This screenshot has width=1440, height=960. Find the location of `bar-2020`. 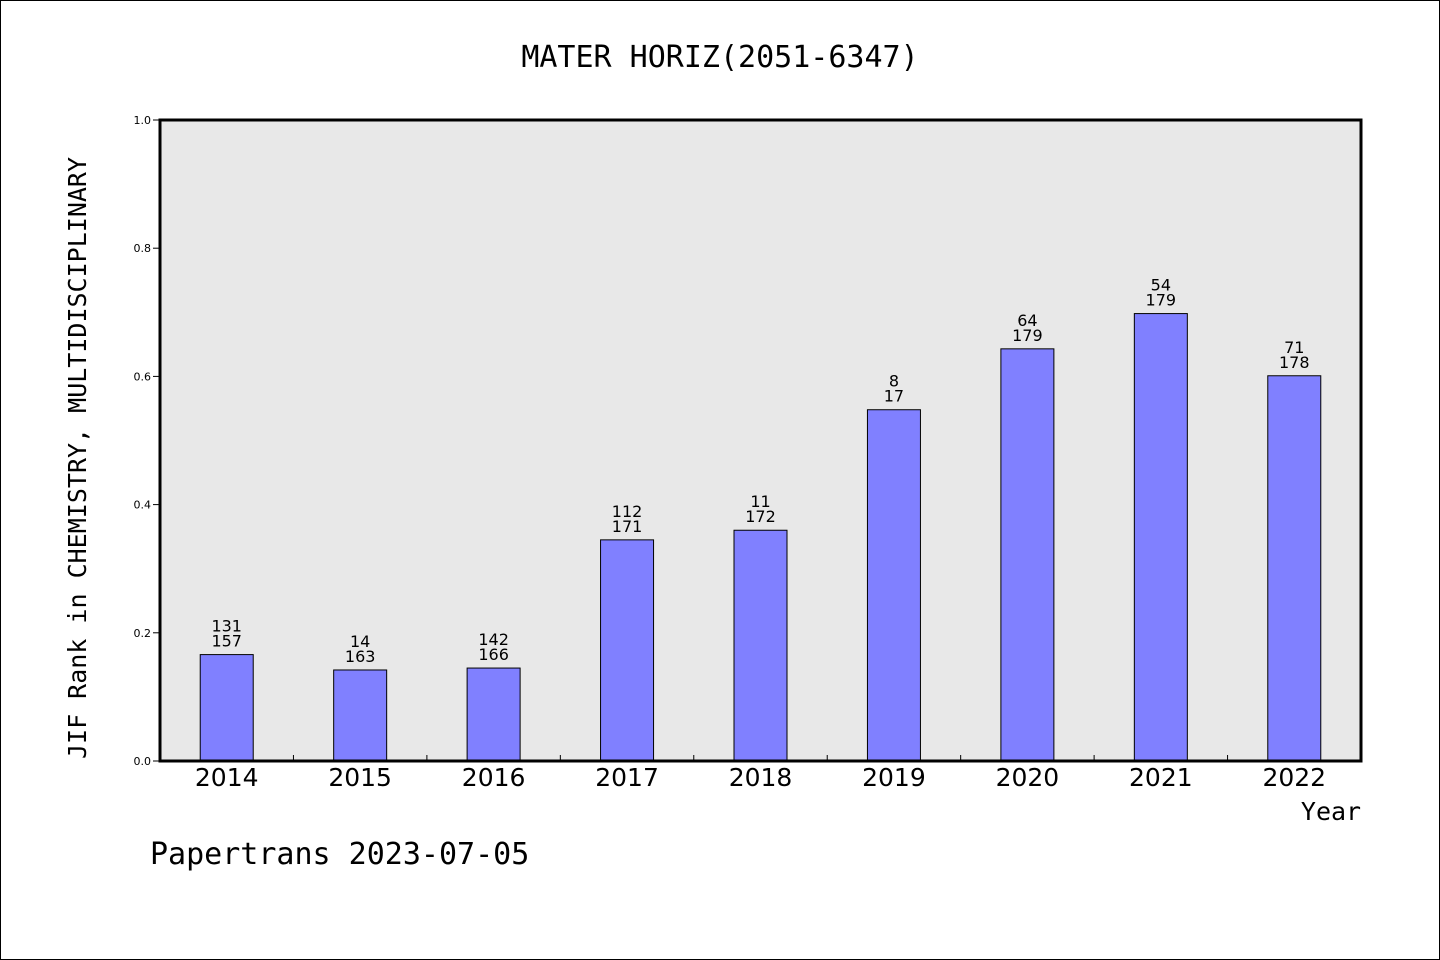

bar-2020 is located at coordinates (1027, 555).